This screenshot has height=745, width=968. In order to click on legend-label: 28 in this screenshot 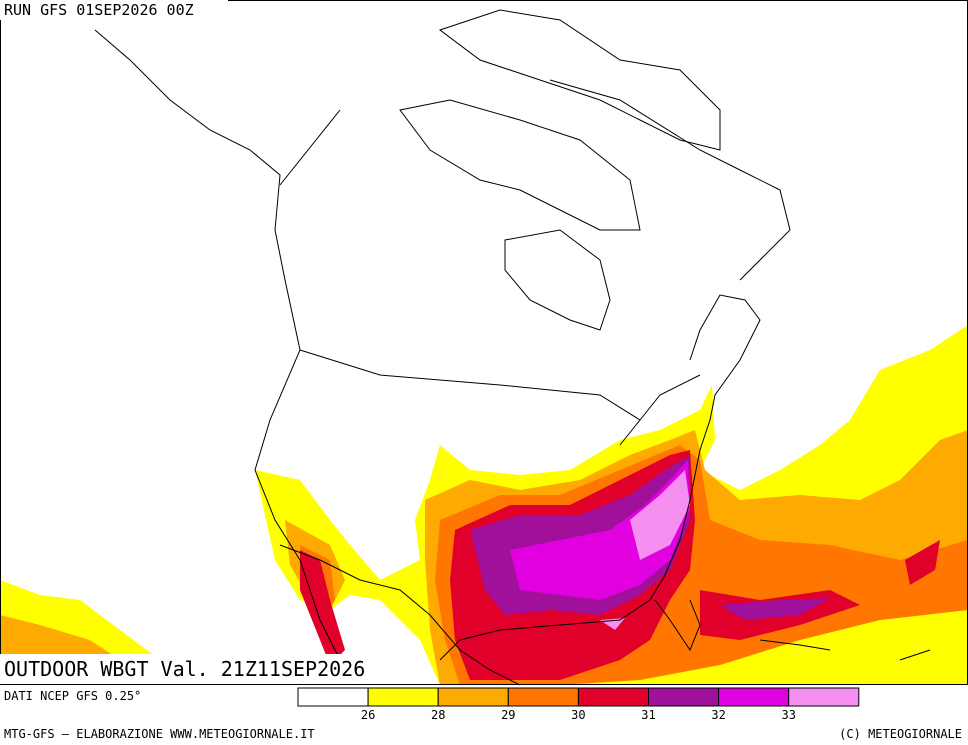, I will do `click(438, 715)`.